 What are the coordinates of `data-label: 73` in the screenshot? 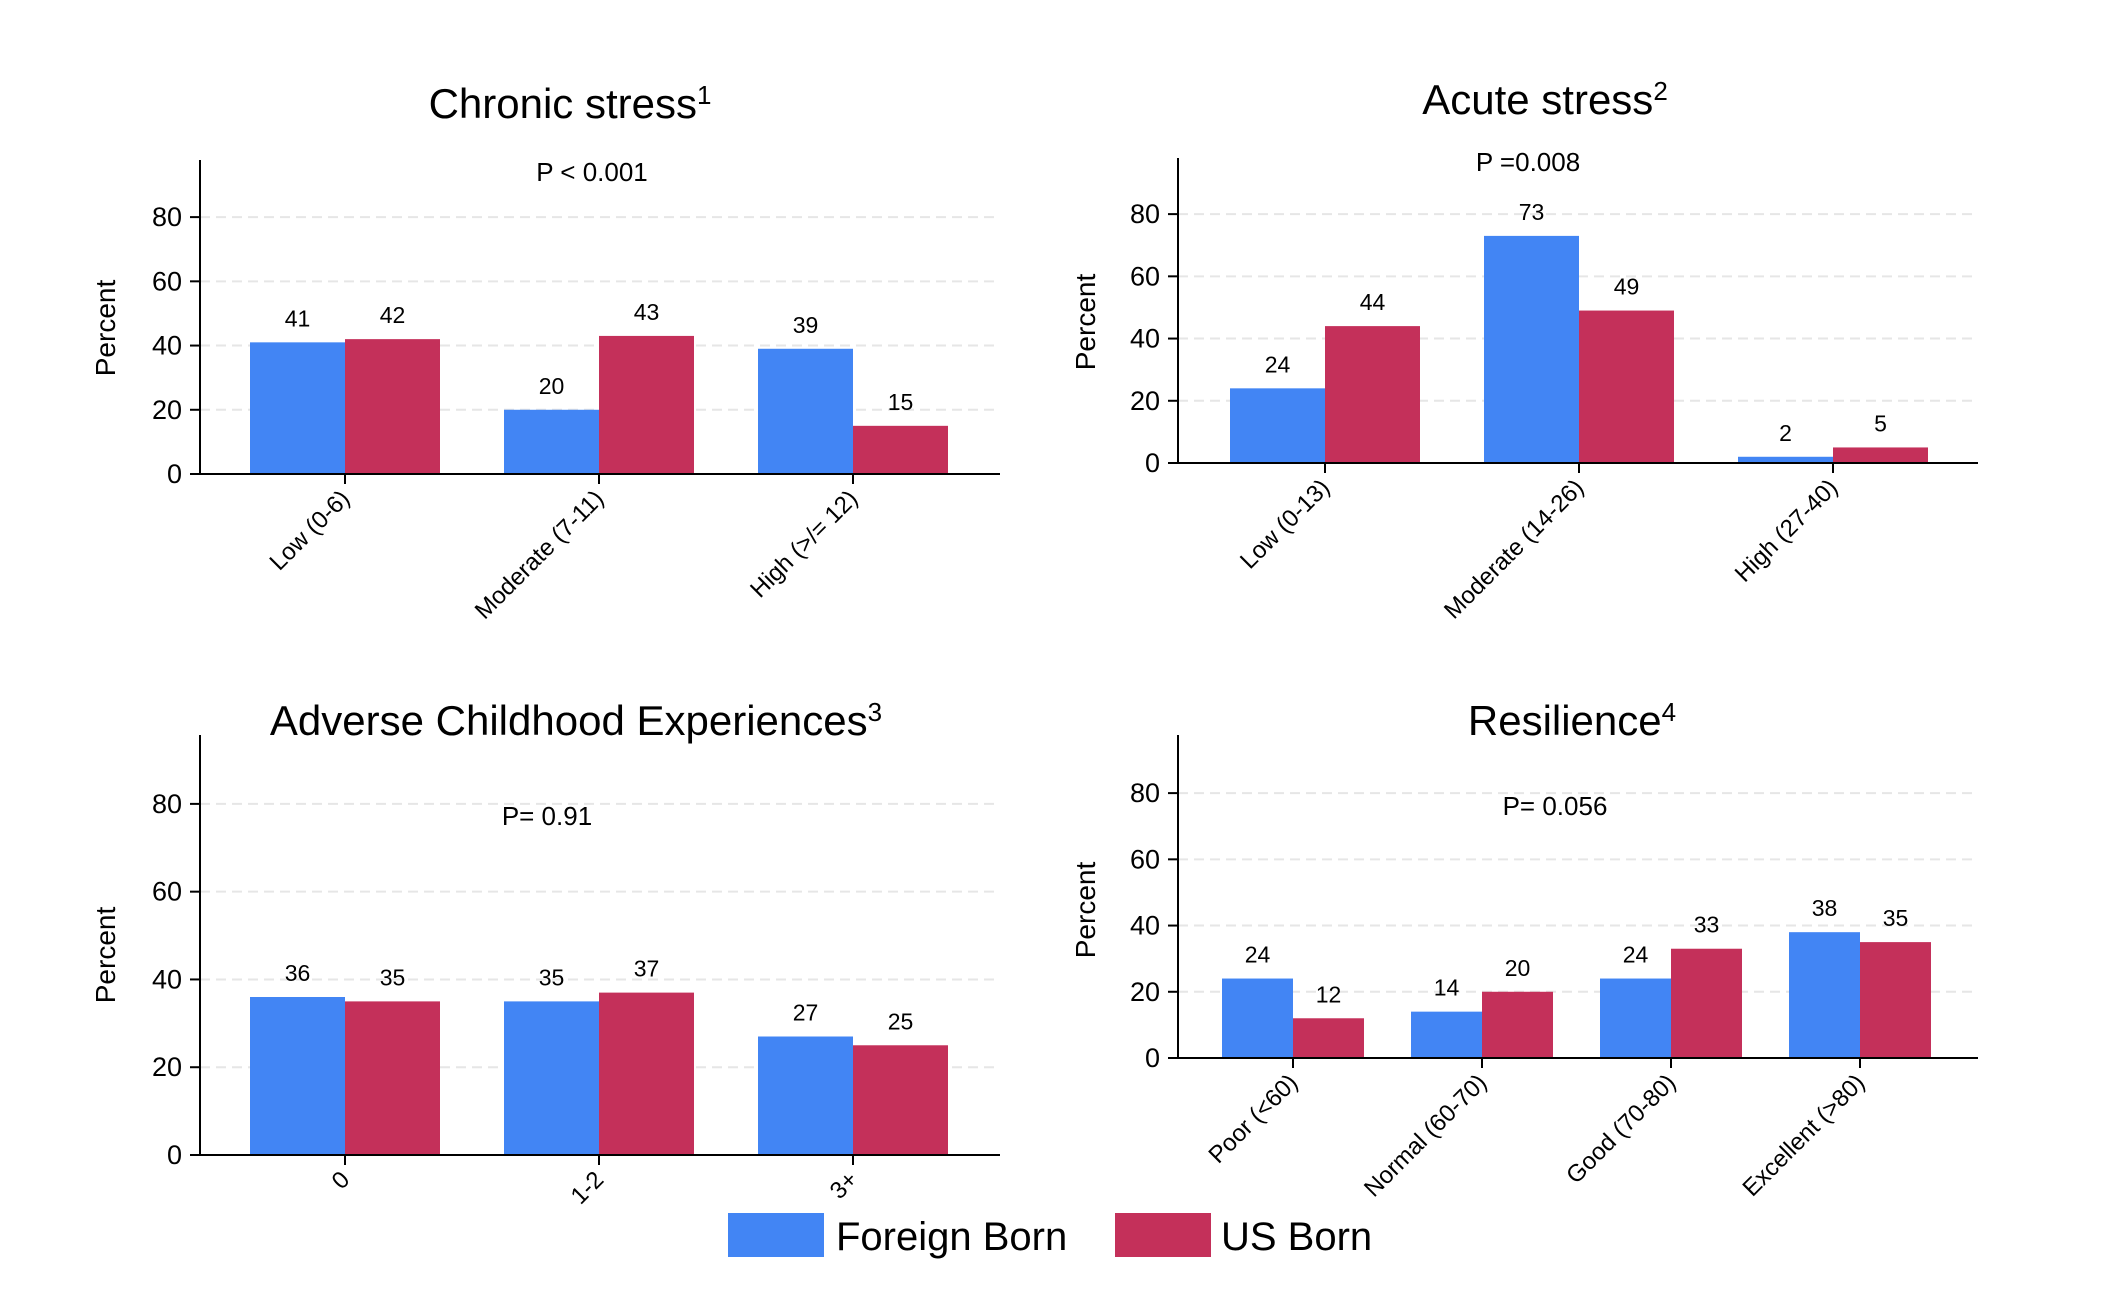 It's located at (1532, 212).